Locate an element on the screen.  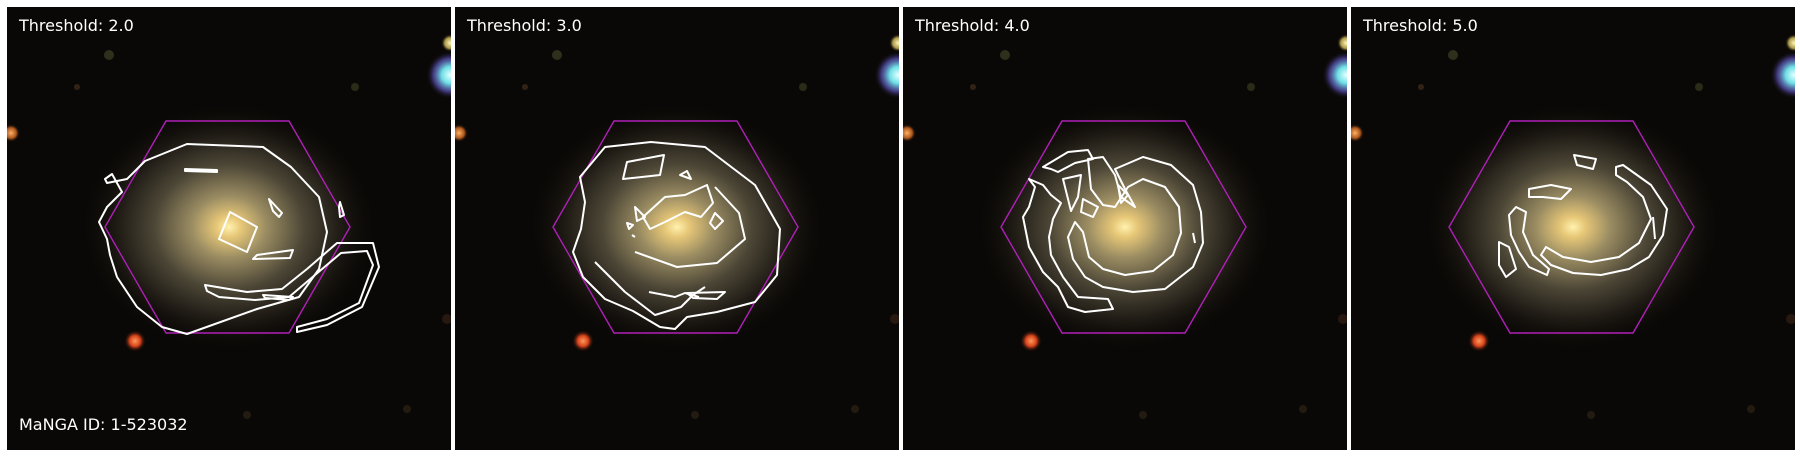
threshold-label: Threshold: 3.0 is located at coordinates (524, 25).